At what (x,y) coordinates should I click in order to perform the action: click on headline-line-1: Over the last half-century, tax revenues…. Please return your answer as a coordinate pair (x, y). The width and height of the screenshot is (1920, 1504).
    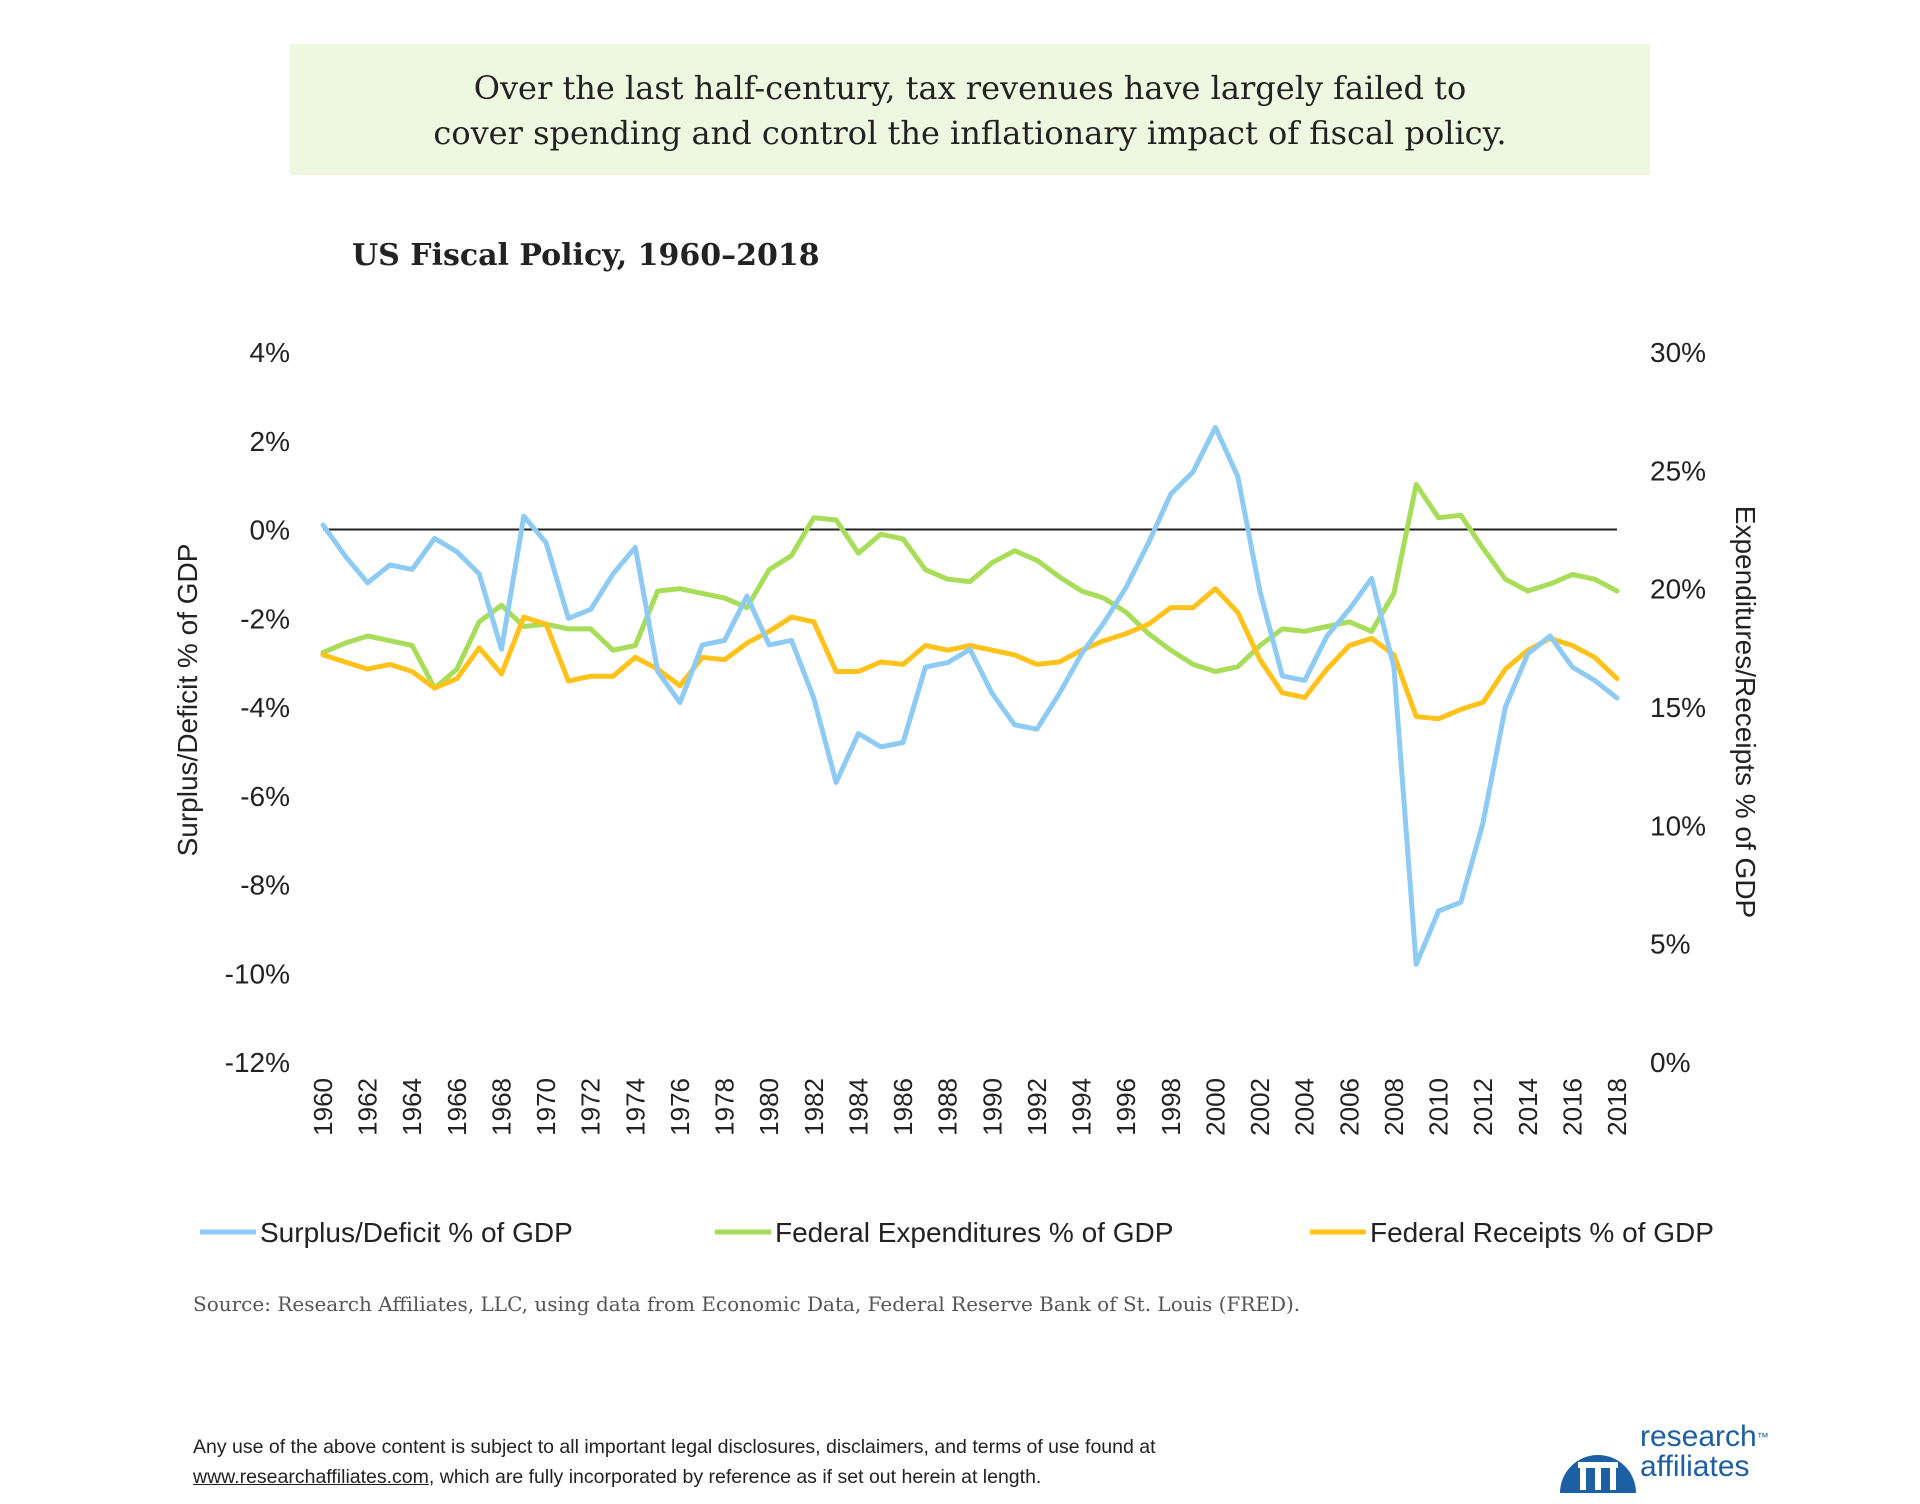
    Looking at the image, I should click on (970, 88).